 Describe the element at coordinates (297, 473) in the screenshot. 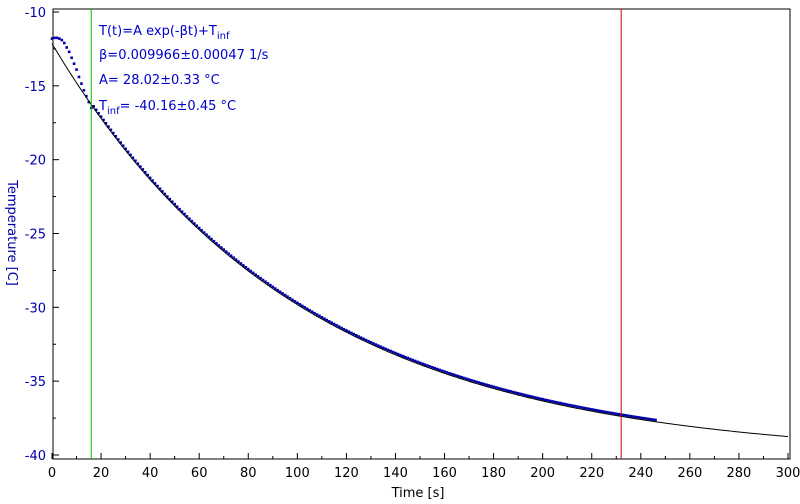

I see `x-tick-label: 100` at that location.